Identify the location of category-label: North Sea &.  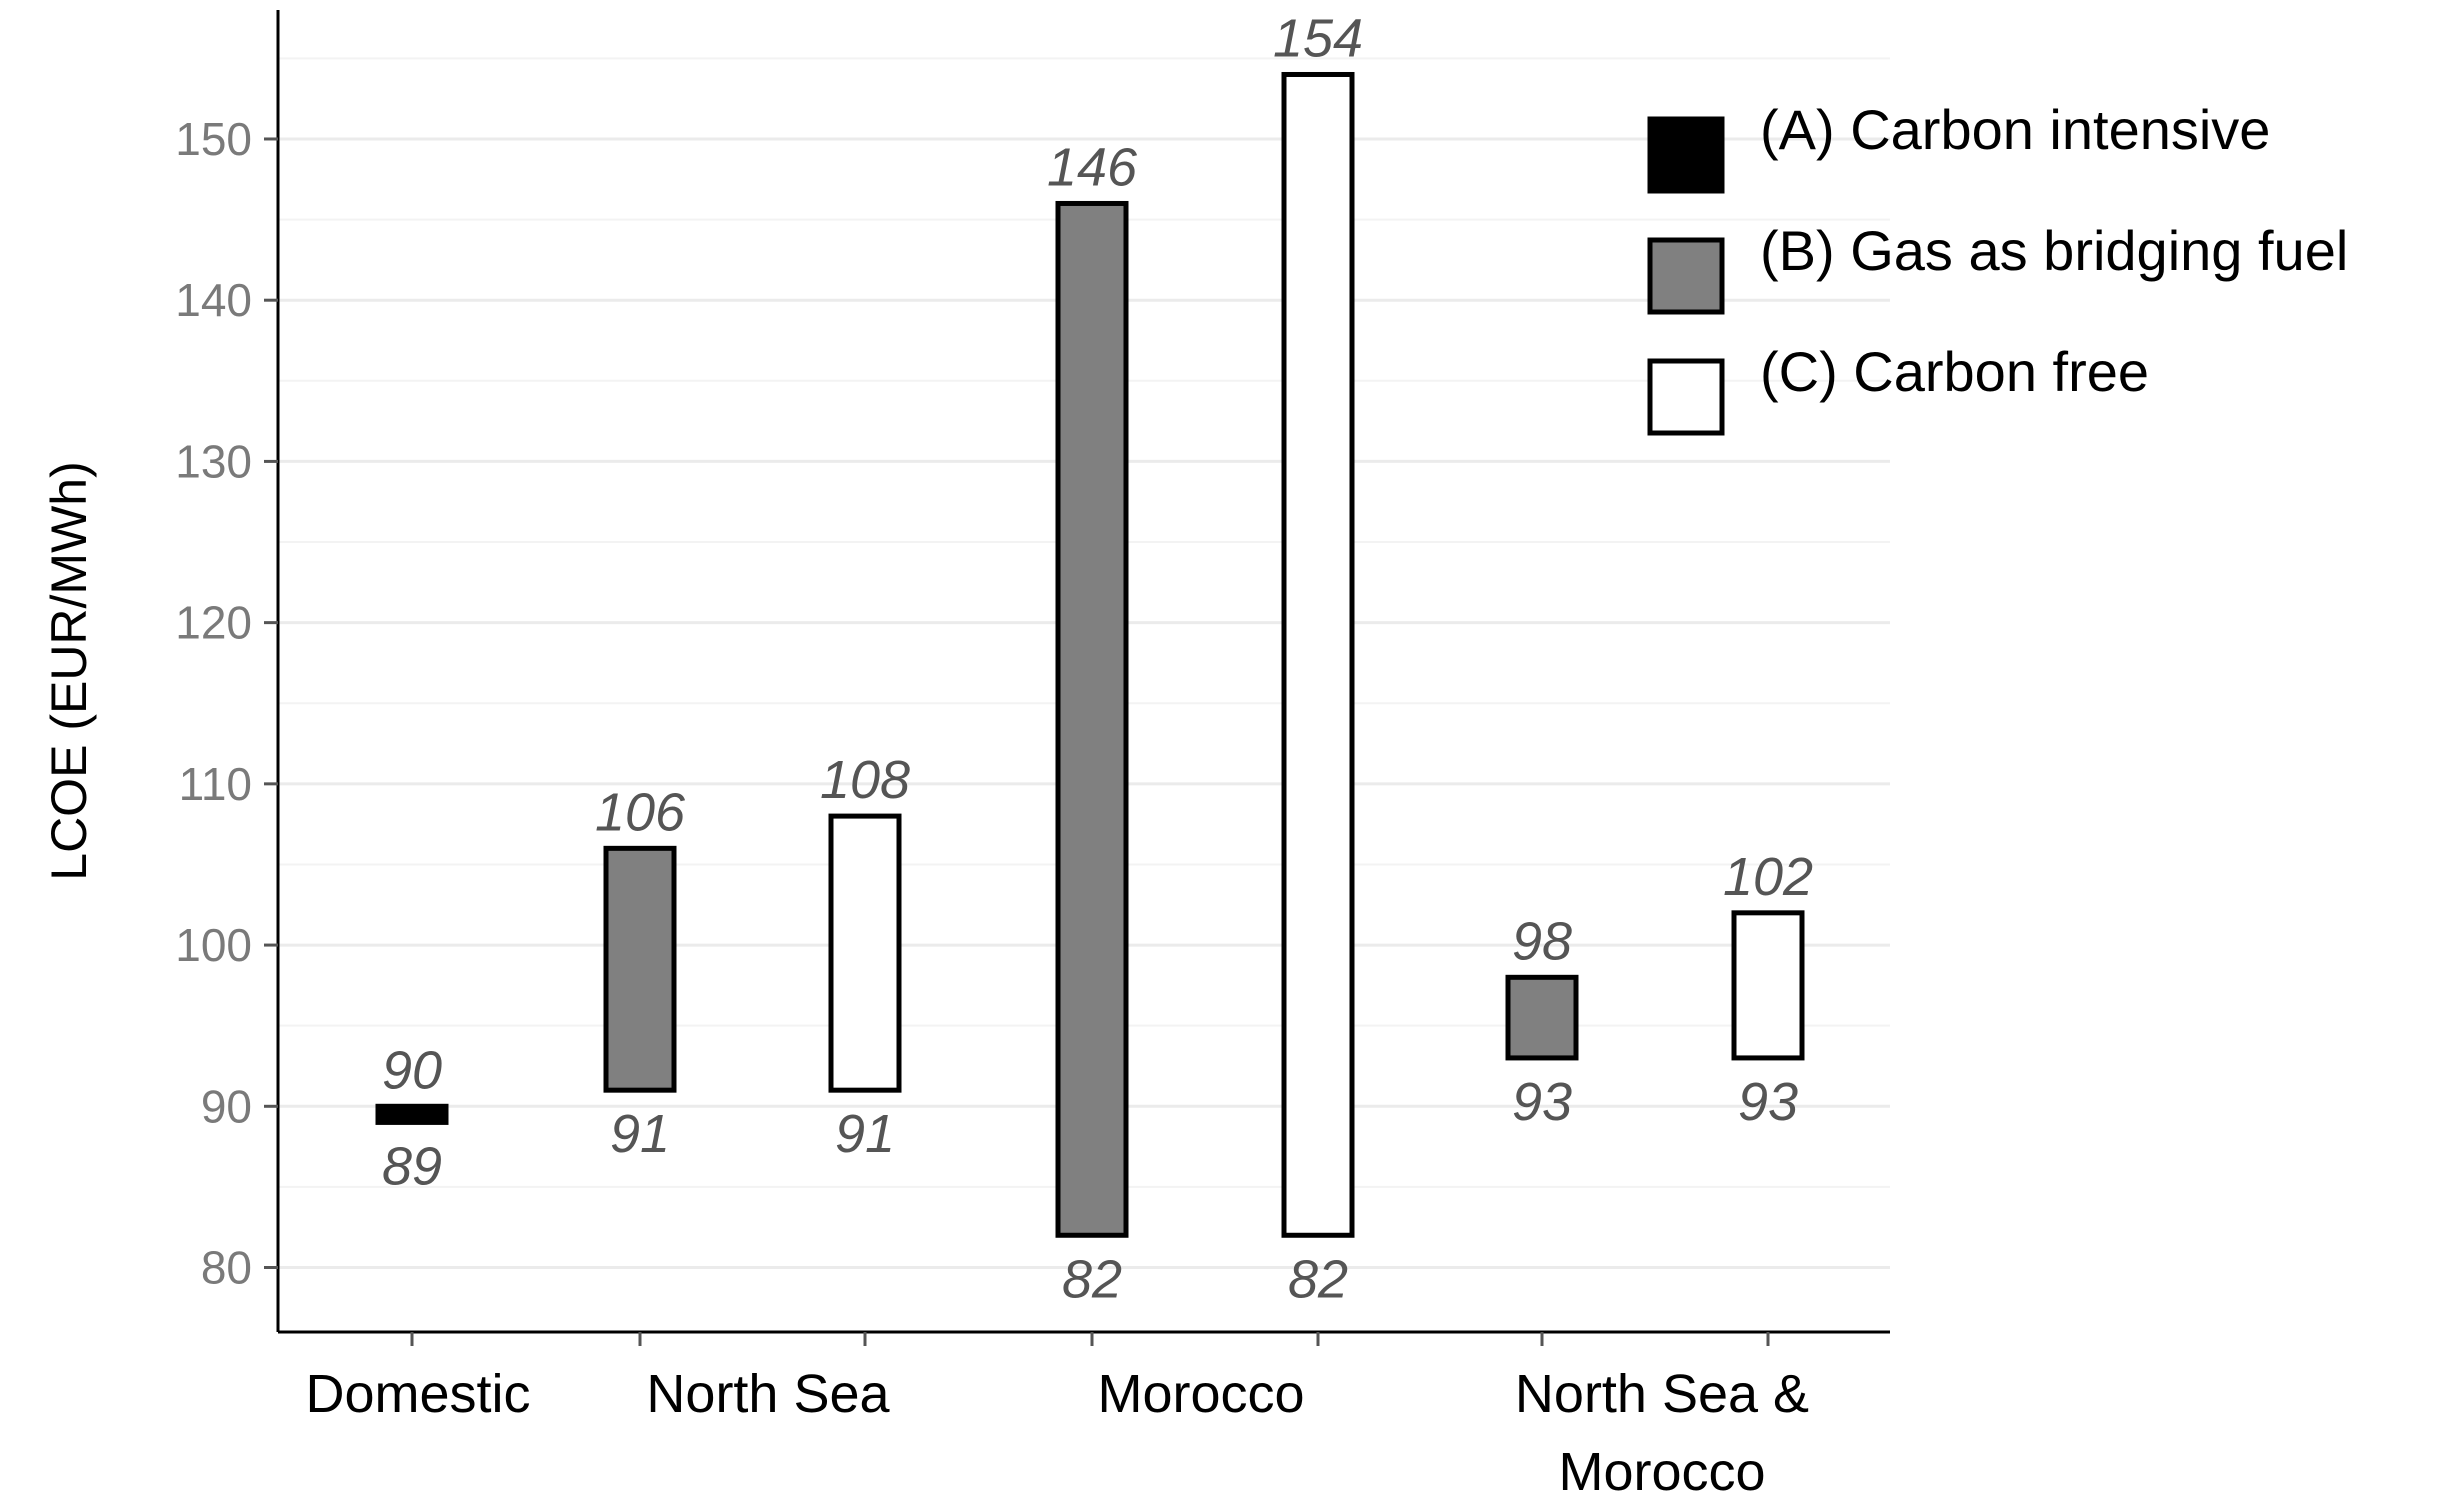
(1662, 1394).